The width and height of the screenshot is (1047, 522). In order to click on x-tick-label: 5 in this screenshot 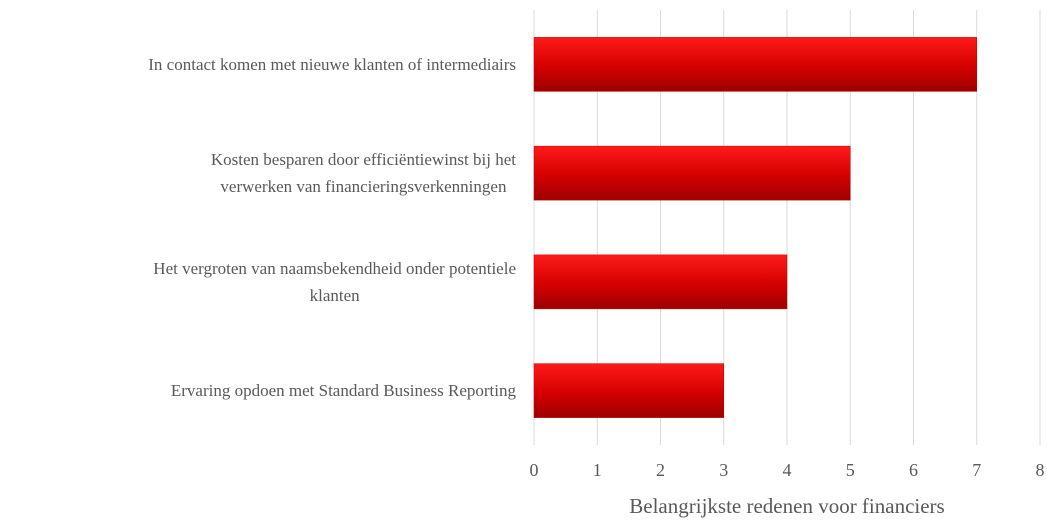, I will do `click(850, 470)`.